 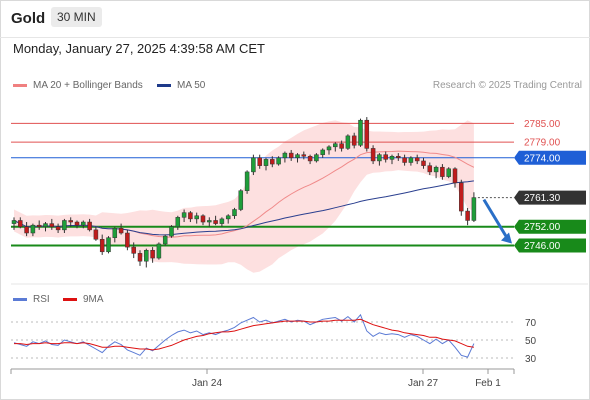 I want to click on timeframe-button: 30 MIN, so click(x=76, y=17).